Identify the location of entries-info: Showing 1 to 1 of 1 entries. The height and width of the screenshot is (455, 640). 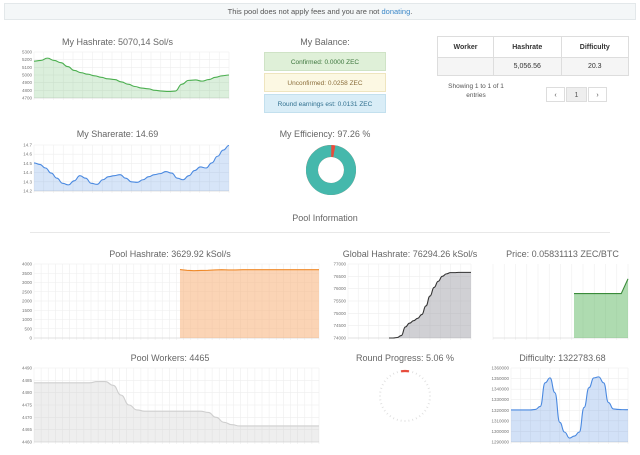
(476, 91).